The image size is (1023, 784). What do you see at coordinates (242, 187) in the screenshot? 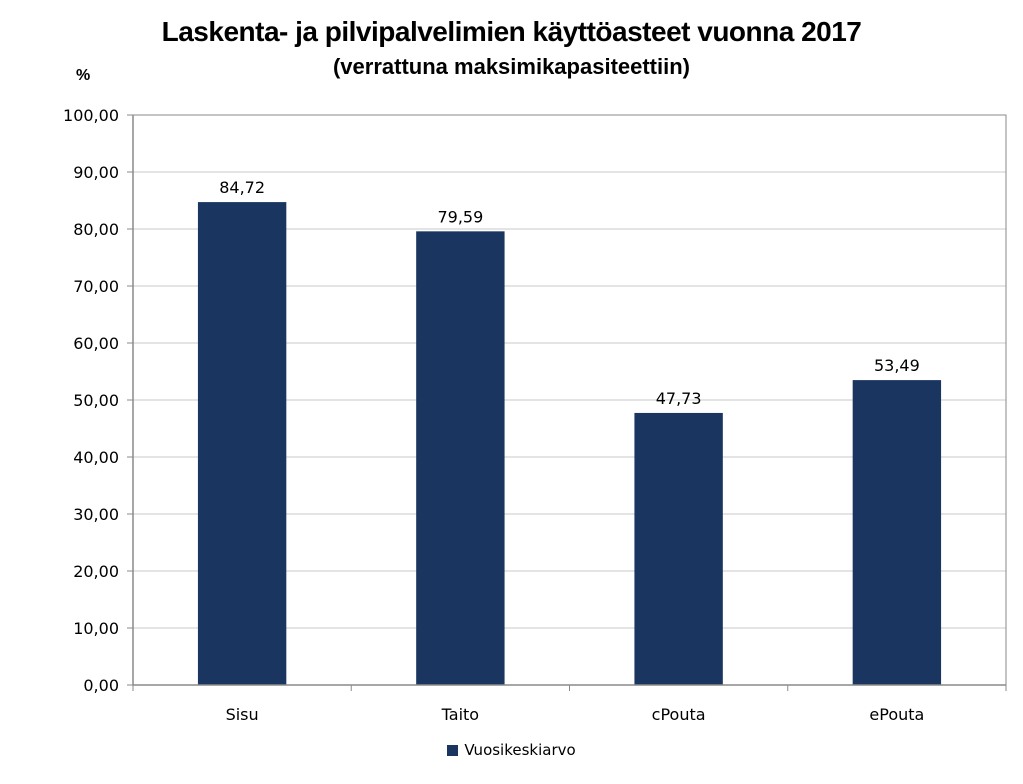
I see `data-label: 84,72` at bounding box center [242, 187].